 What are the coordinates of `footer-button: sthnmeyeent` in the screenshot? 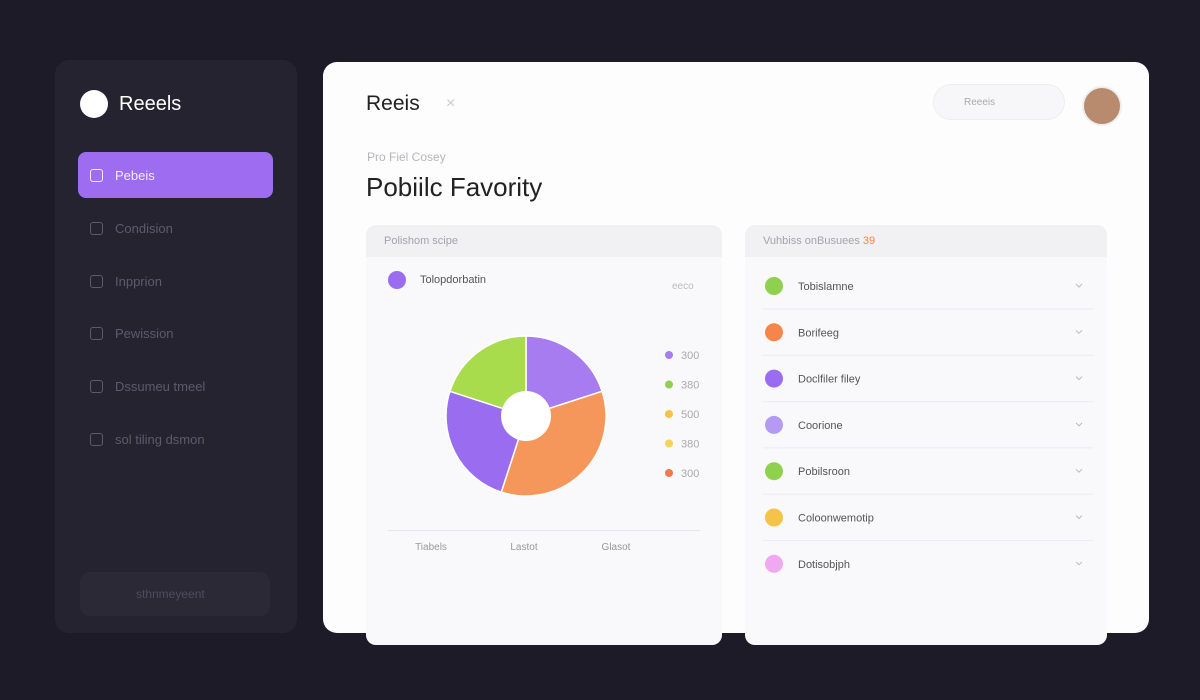 It's located at (175, 594).